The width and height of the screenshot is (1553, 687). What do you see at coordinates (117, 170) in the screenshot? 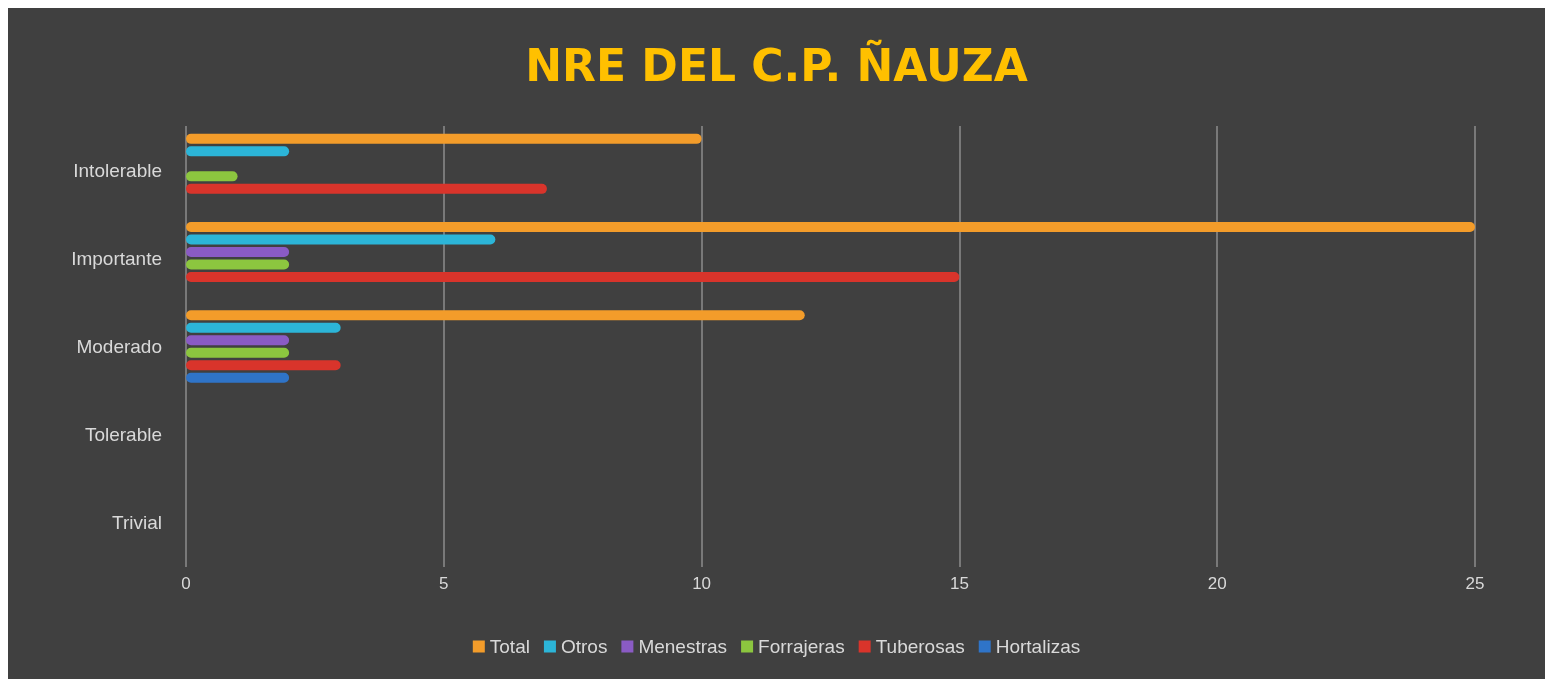
I see `y-tick-label: Intolerable` at bounding box center [117, 170].